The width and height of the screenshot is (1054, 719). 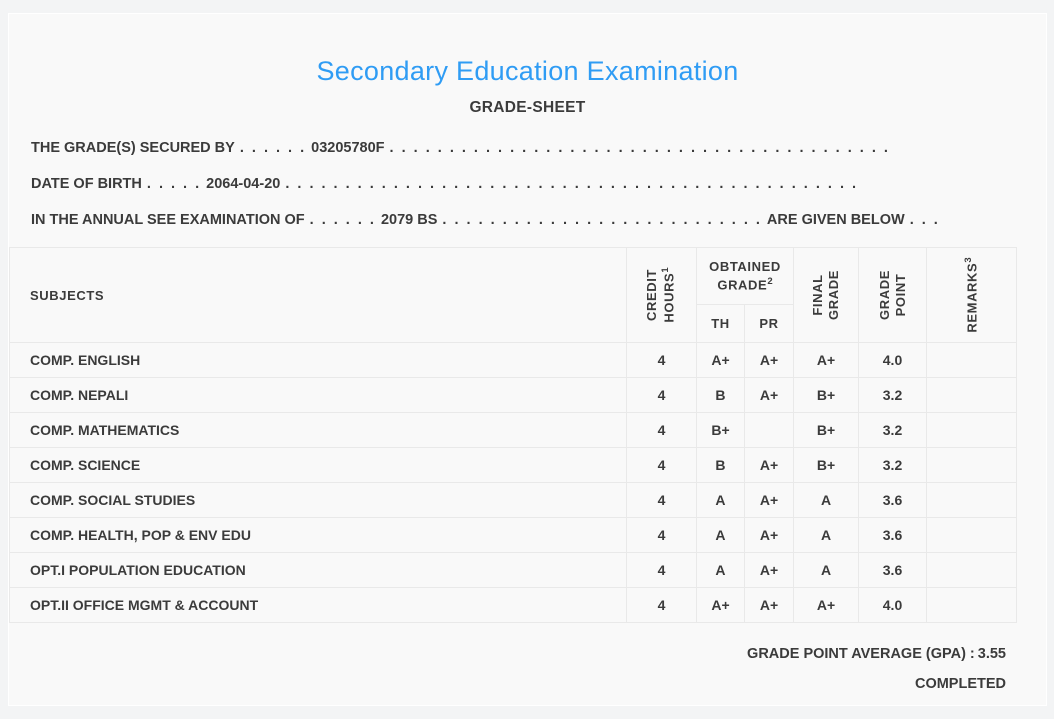 I want to click on subject-cell: COMP. SCIENCE, so click(x=318, y=465).